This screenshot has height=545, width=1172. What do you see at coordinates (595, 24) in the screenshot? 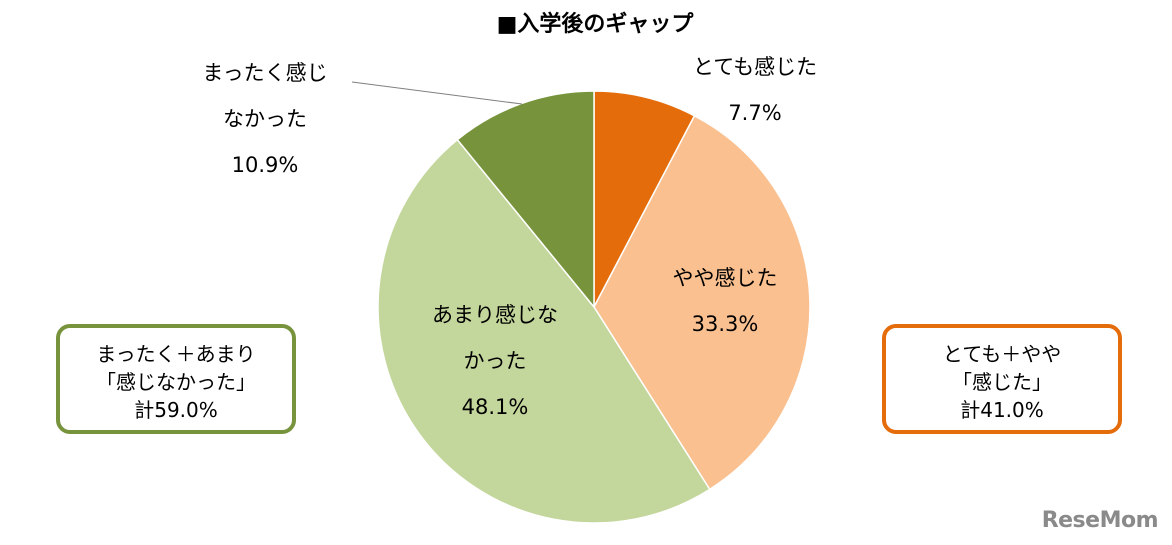
I see `chart-title: ■入学後のギャップ` at bounding box center [595, 24].